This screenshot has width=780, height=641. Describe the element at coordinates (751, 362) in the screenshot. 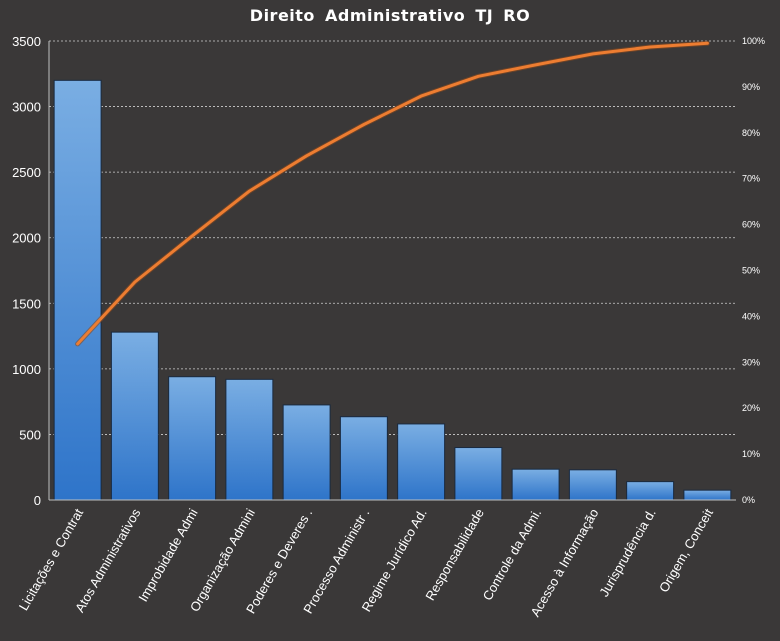

I see `y2-tick-label: 30%` at that location.